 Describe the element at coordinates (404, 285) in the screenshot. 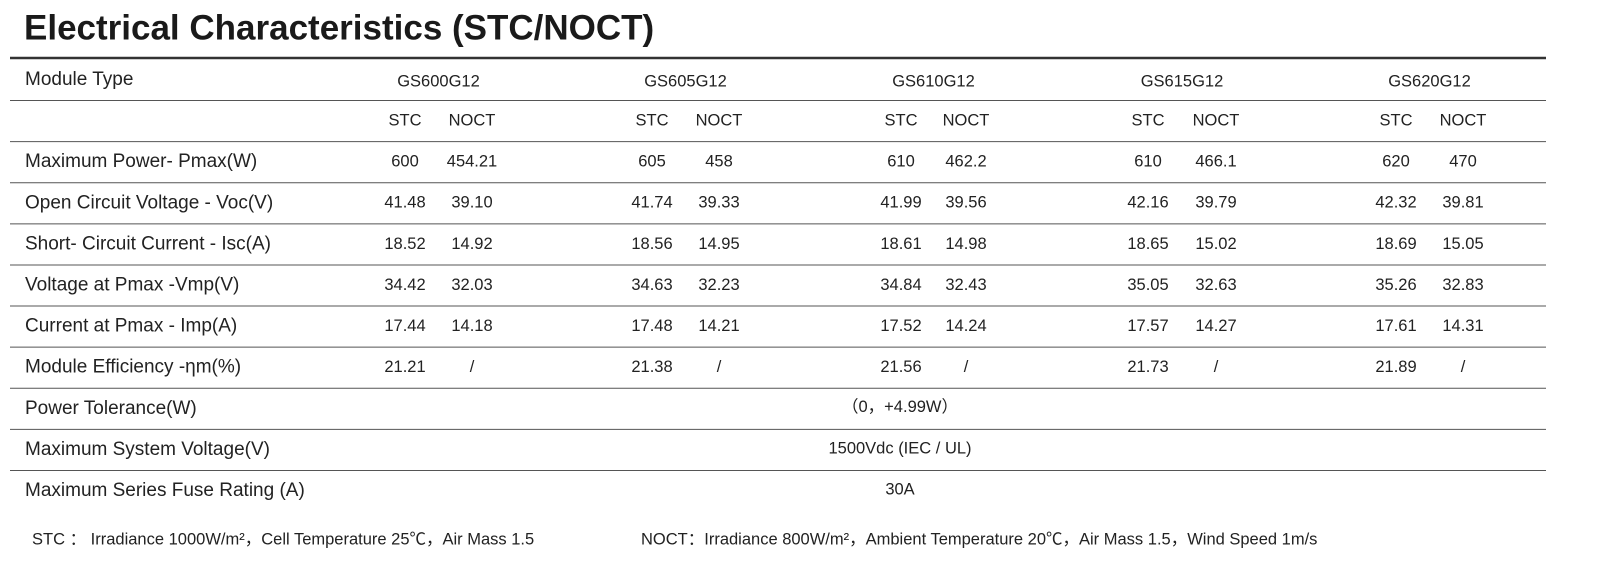

I see `cell-value: 34.42` at that location.